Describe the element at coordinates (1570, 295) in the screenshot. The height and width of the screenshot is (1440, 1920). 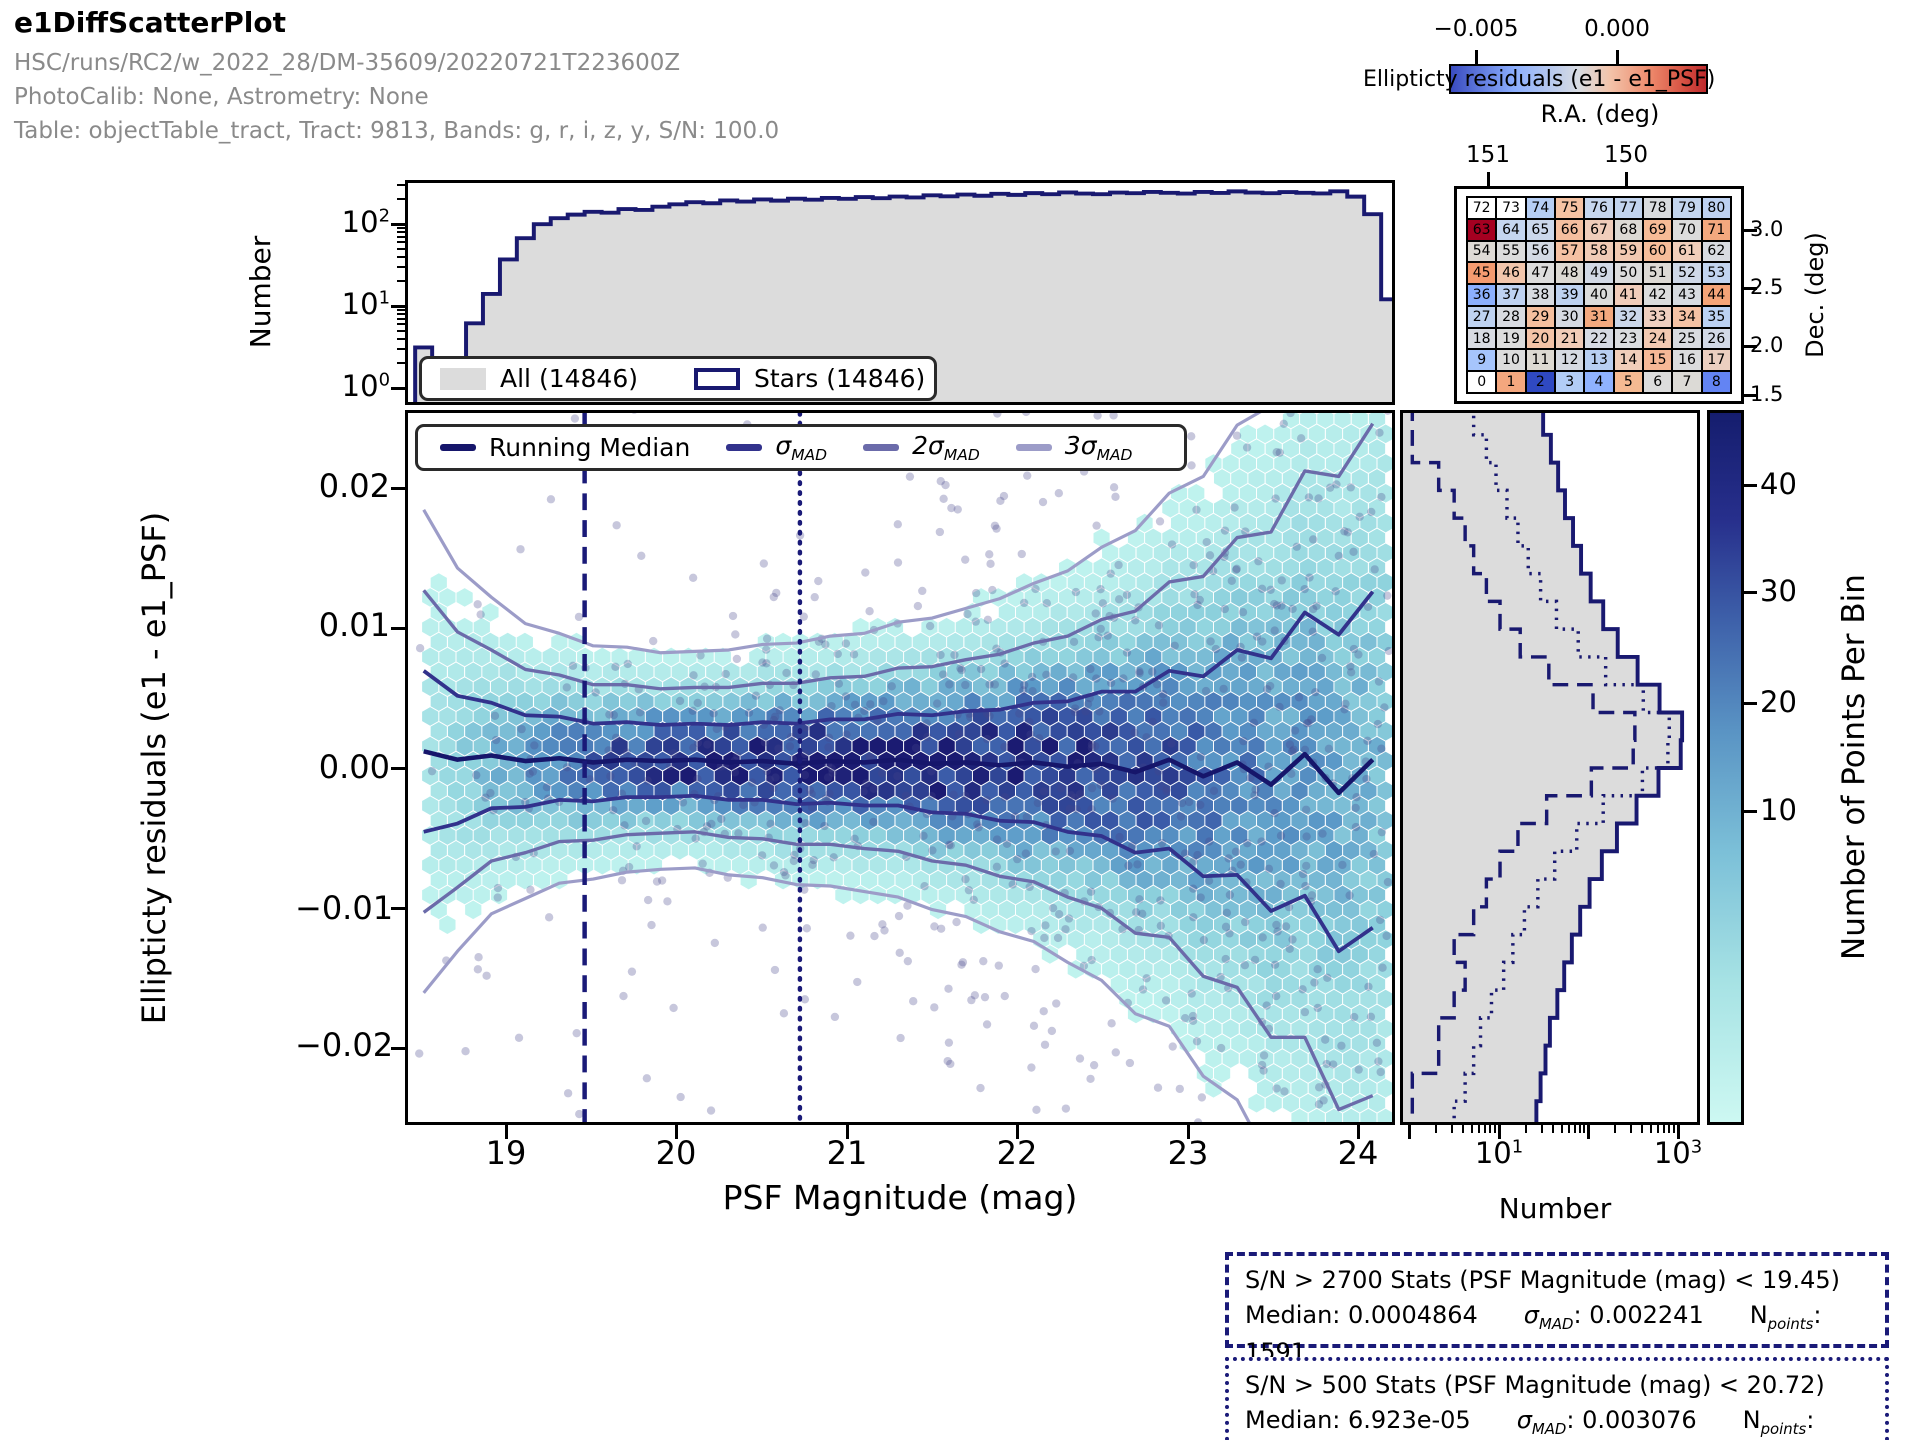
I see `skymap-cell-39: 39` at that location.